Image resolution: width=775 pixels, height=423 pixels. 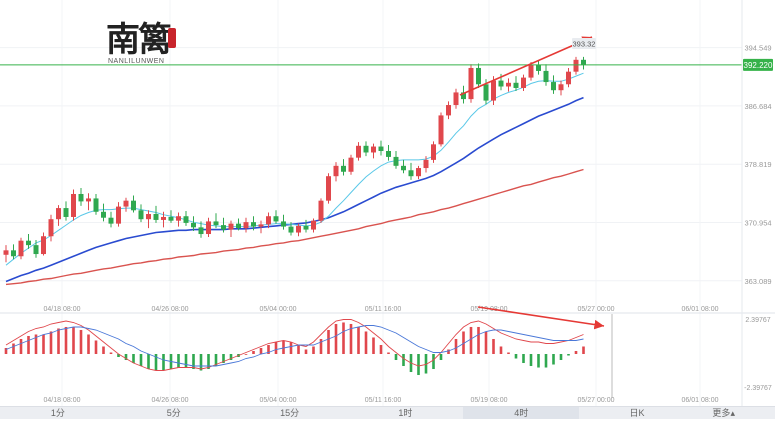 I want to click on tab-1m: 1分, so click(x=57, y=413).